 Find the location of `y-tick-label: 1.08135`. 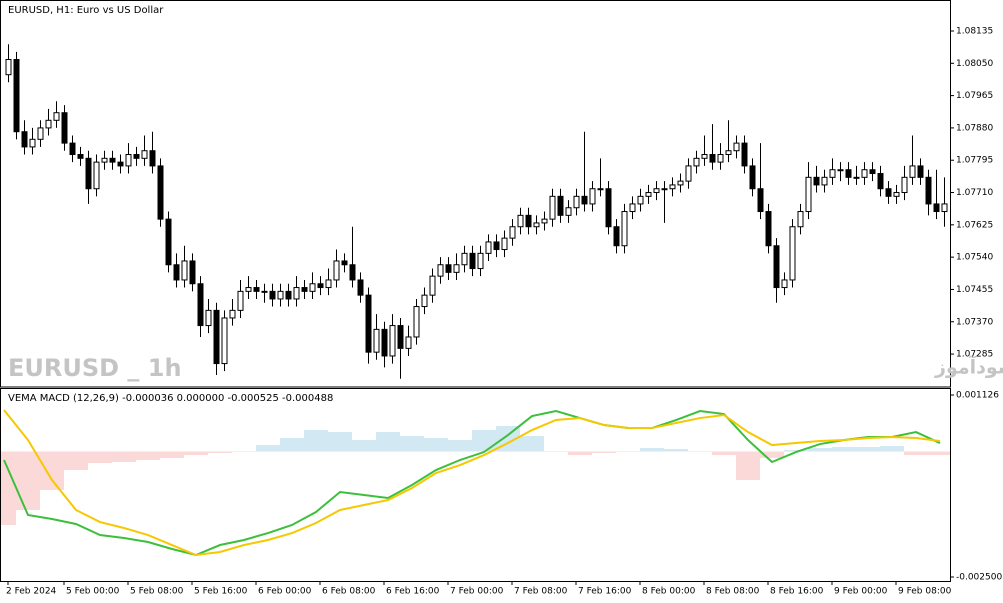

y-tick-label: 1.08135 is located at coordinates (974, 31).